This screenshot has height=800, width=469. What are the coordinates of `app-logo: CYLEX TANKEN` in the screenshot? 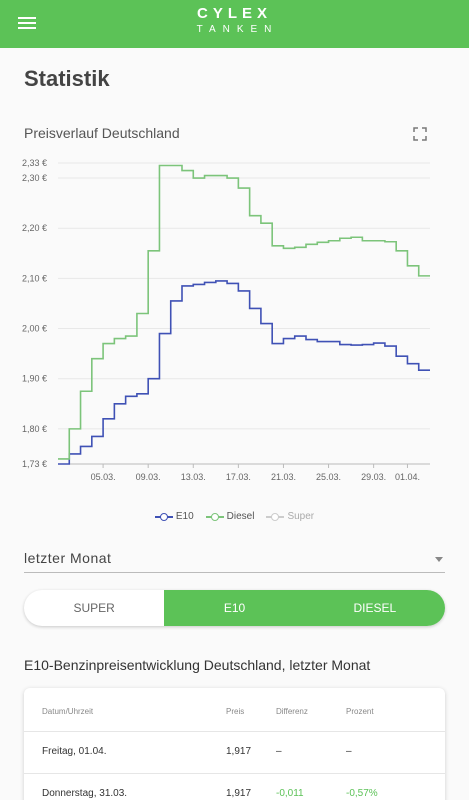 It's located at (234, 21).